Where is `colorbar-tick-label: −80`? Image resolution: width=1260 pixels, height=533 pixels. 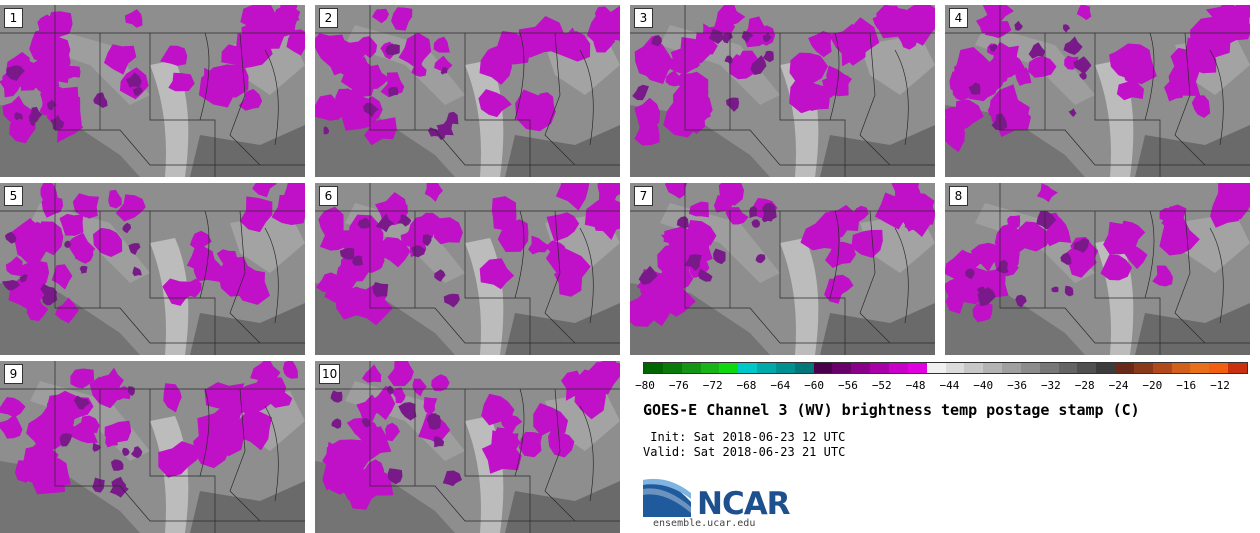 colorbar-tick-label: −80 is located at coordinates (645, 385).